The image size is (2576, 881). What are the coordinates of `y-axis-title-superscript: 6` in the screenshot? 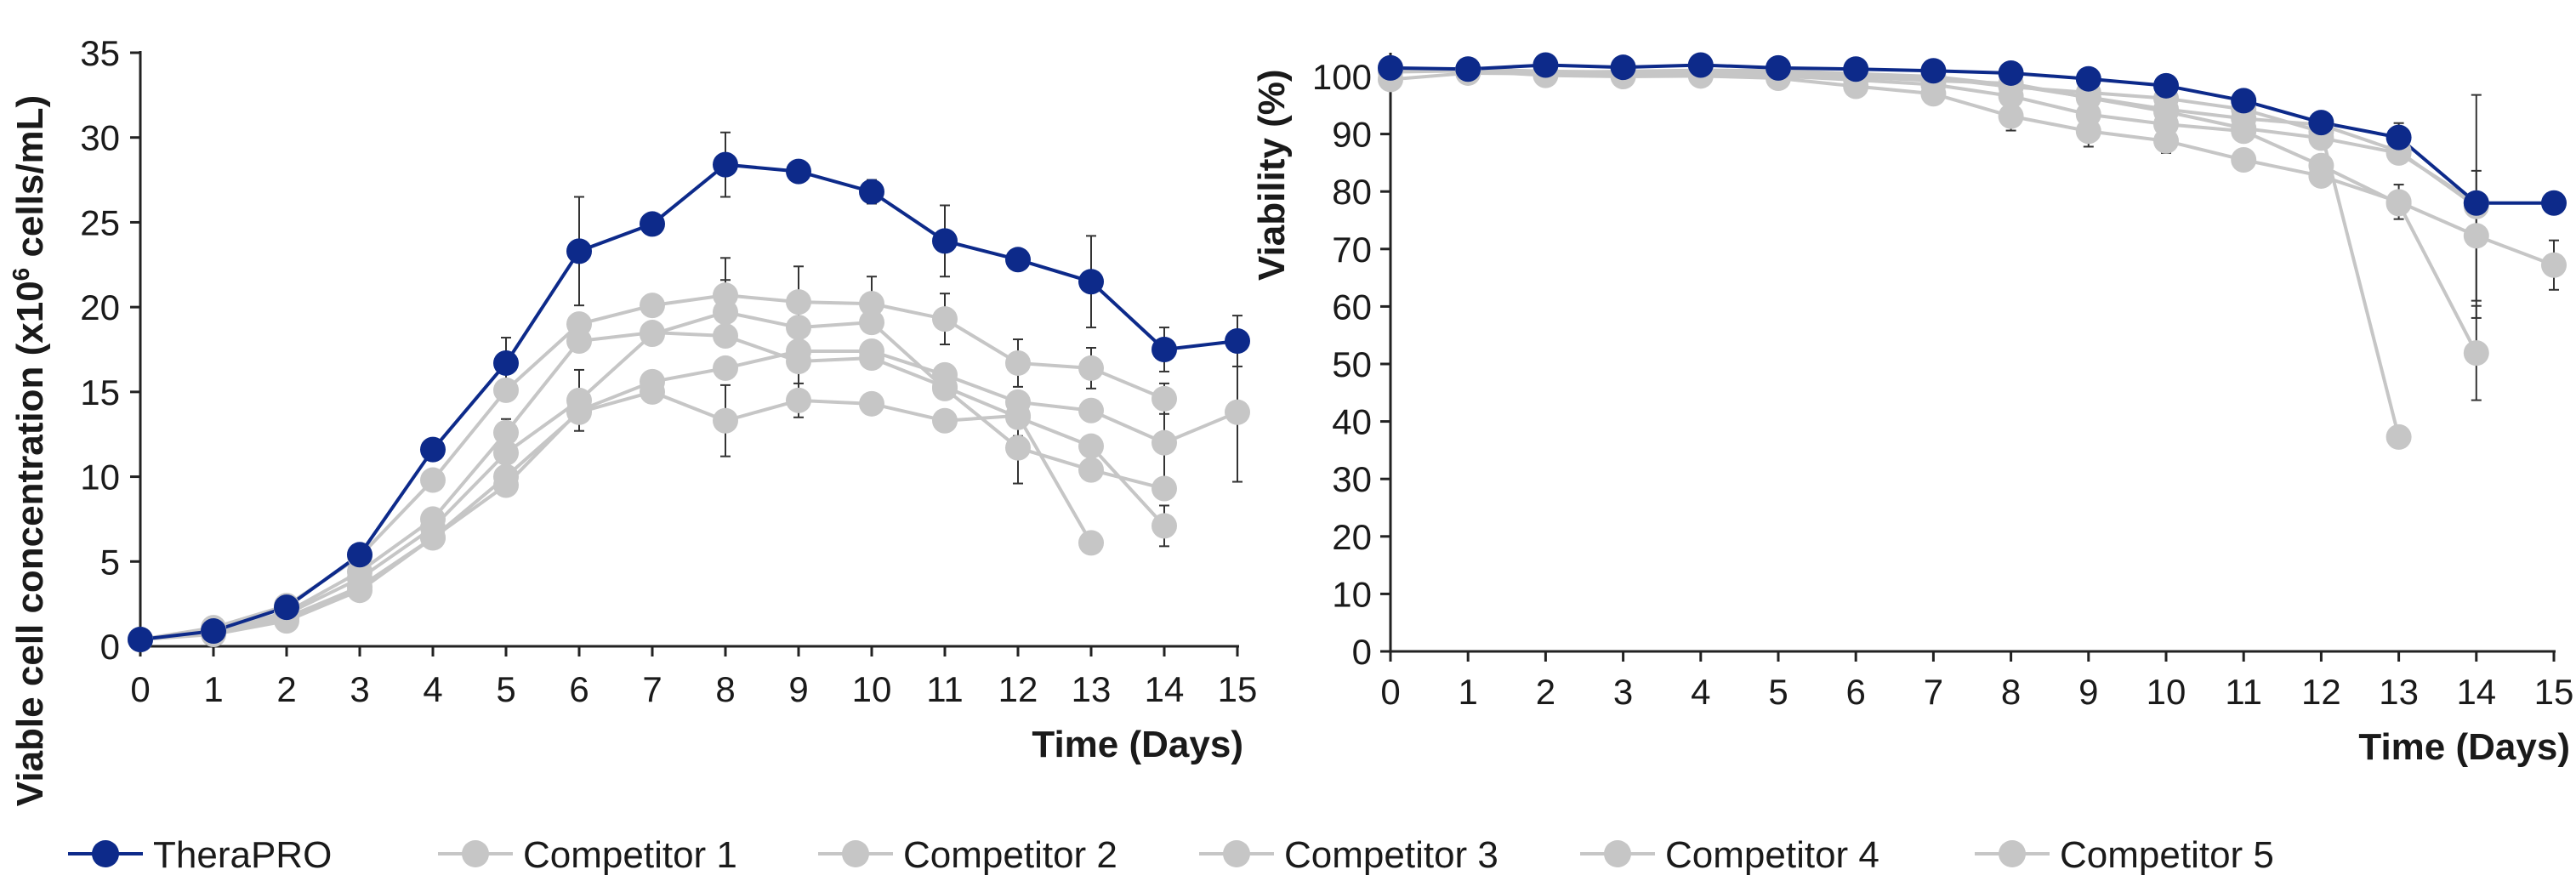 It's located at (21, 274).